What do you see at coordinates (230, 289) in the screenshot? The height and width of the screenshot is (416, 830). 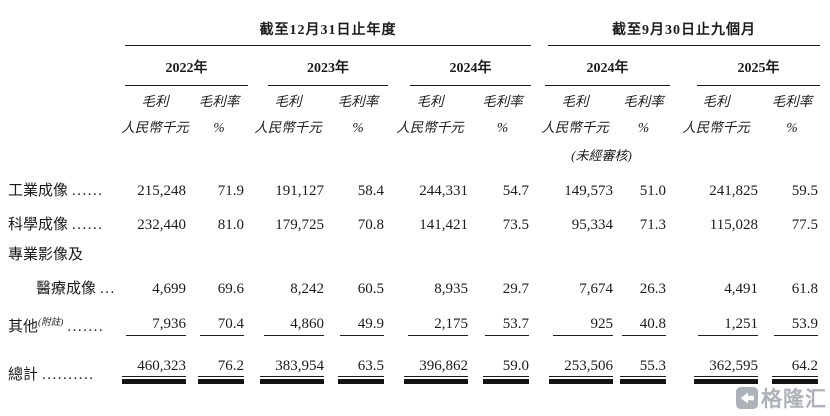 I see `cell-value: 69.6` at bounding box center [230, 289].